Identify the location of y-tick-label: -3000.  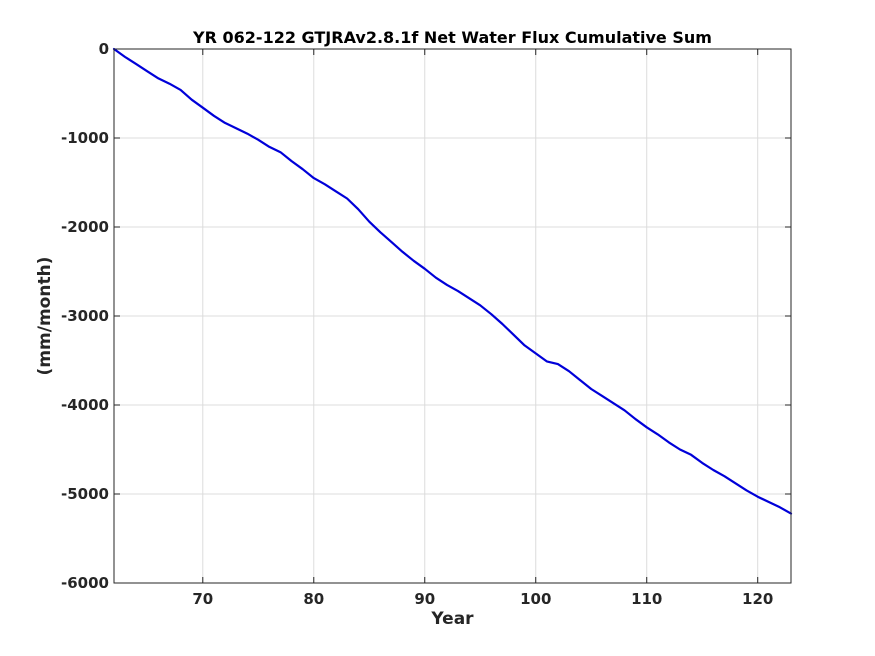
(85, 316).